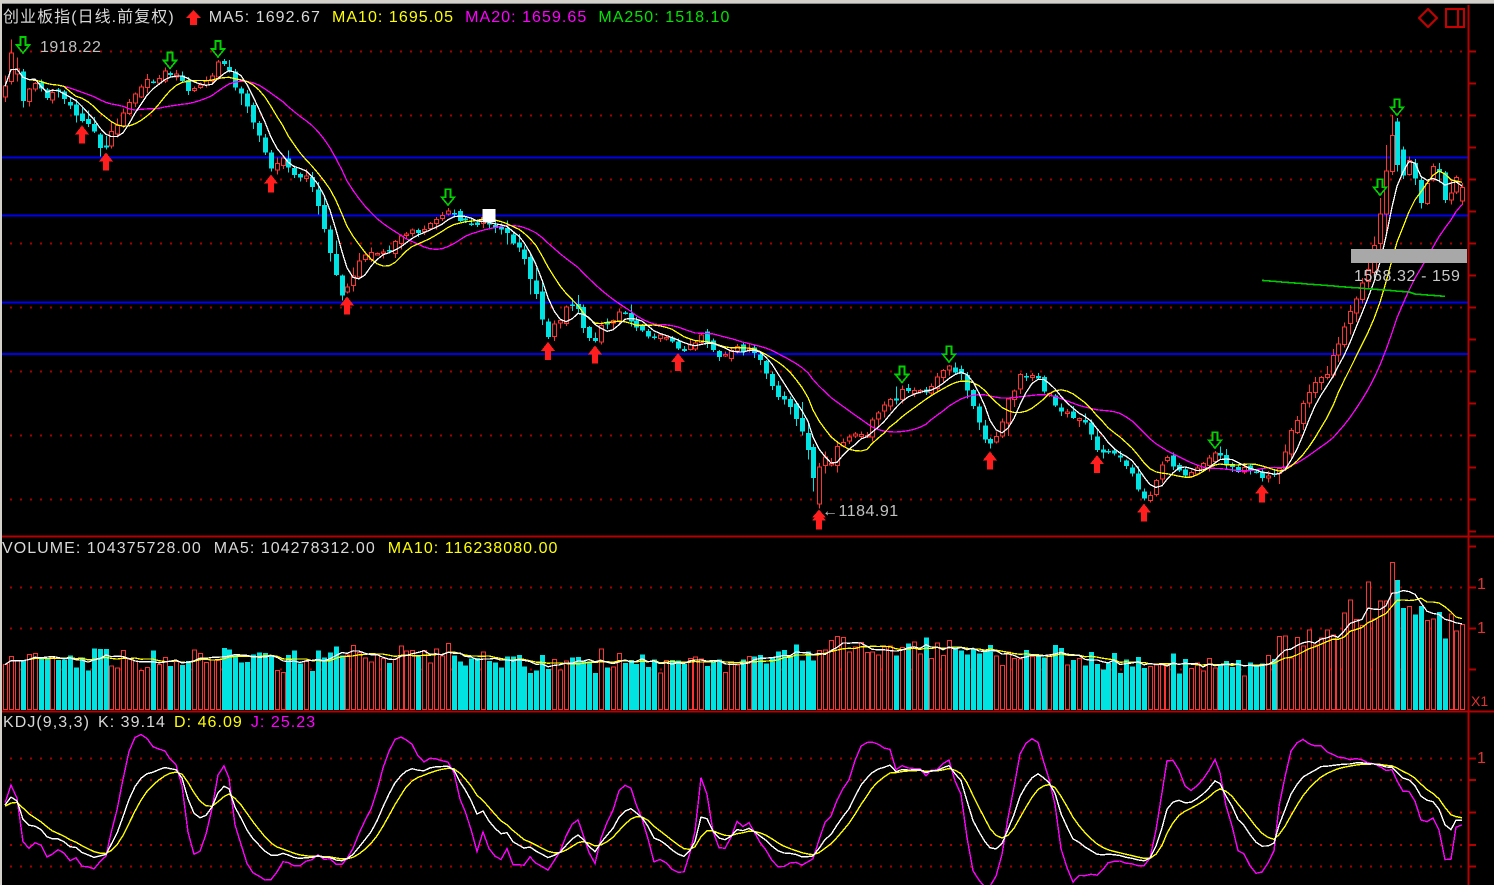 This screenshot has height=885, width=1494. I want to click on diamond-tool-icon, so click(1428, 18).